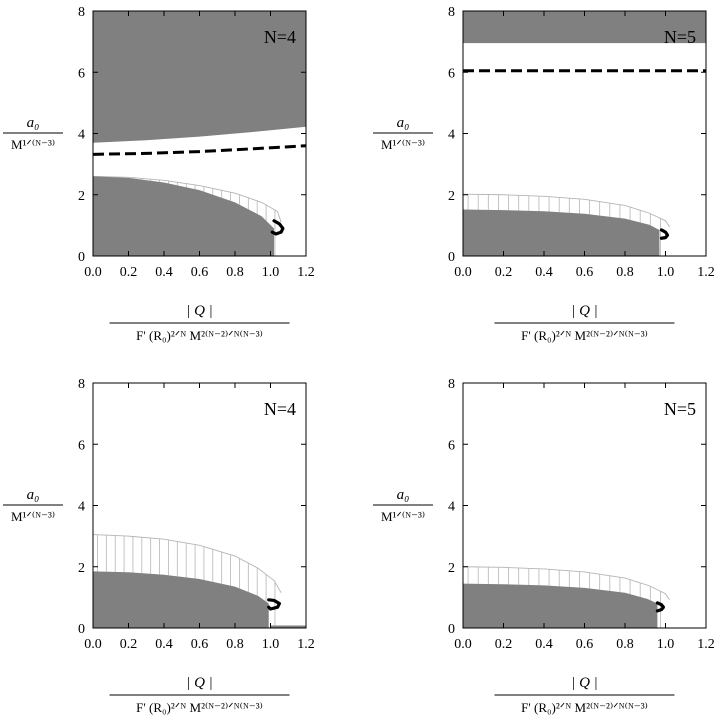 The height and width of the screenshot is (719, 719). I want to click on dashed-line, so click(199, 150).